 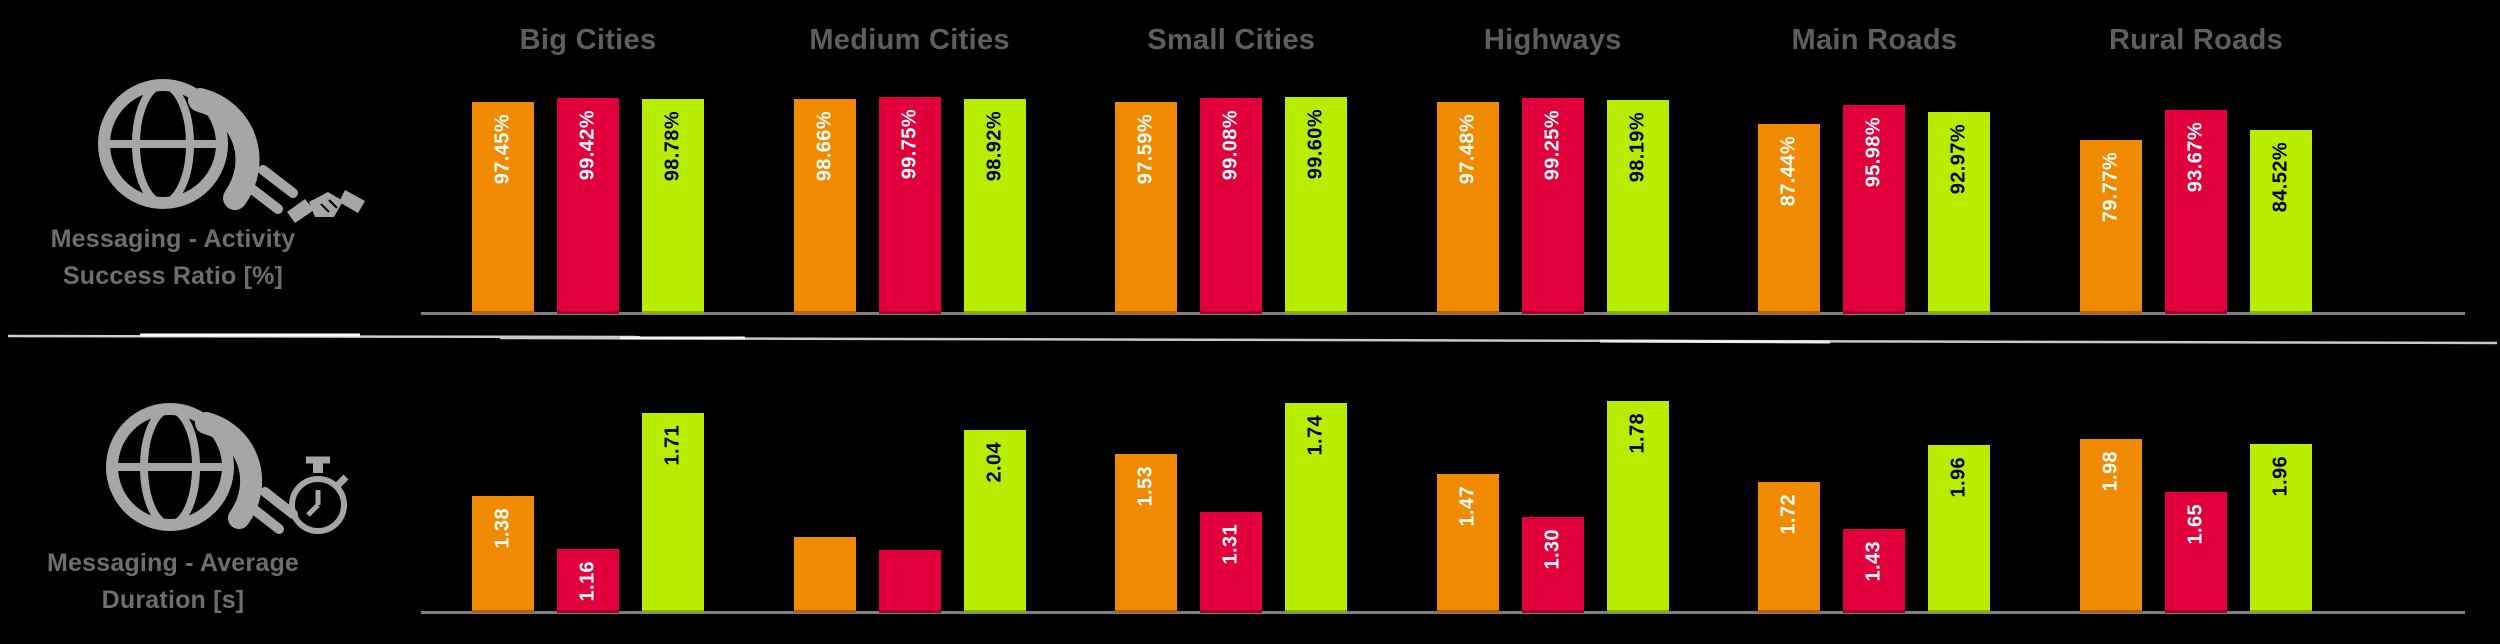 I want to click on bar-highways-red: 1.30, so click(x=1553, y=565).